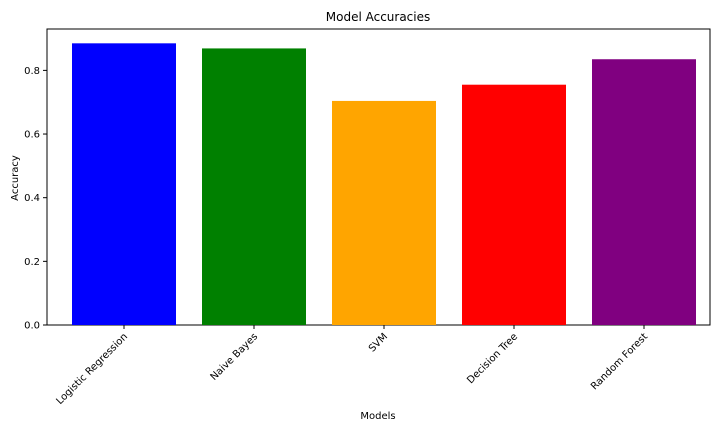 This screenshot has width=720, height=432. I want to click on bar-naive-bayes, so click(254, 187).